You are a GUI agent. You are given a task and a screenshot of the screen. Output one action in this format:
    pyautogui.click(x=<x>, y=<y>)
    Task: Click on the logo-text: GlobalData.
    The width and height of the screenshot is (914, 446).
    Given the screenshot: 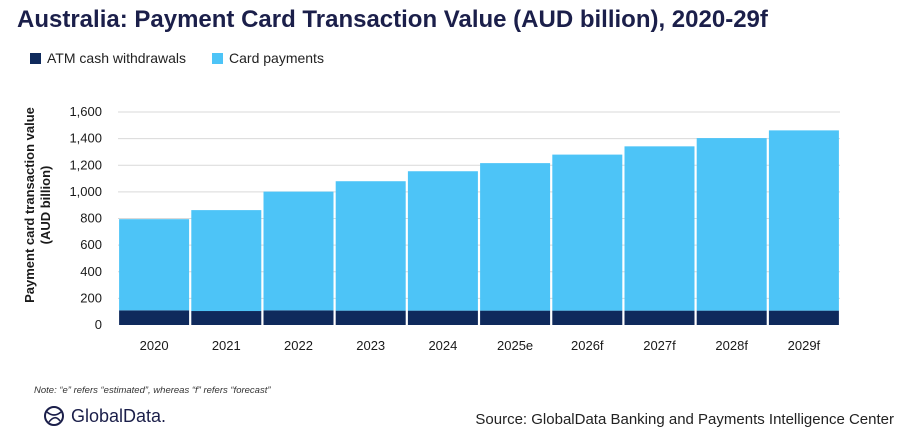 What is the action you would take?
    pyautogui.click(x=119, y=415)
    